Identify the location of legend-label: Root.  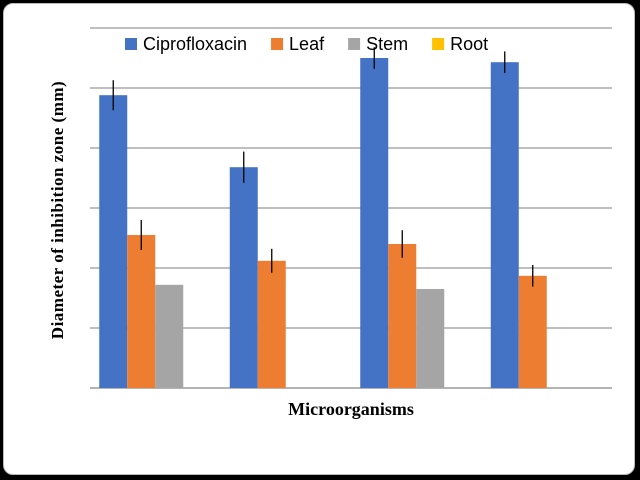
(469, 44).